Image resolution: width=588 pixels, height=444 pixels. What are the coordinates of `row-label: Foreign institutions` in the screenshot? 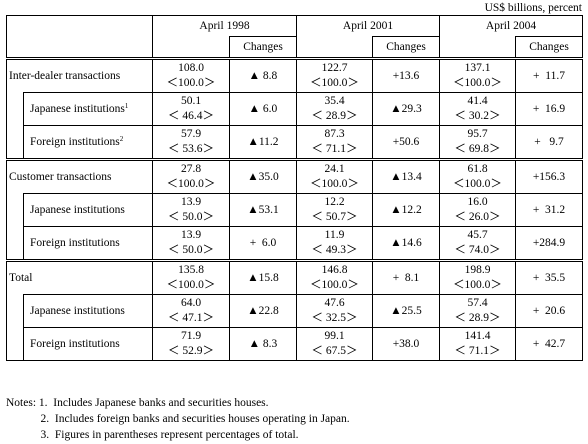 It's located at (88, 243).